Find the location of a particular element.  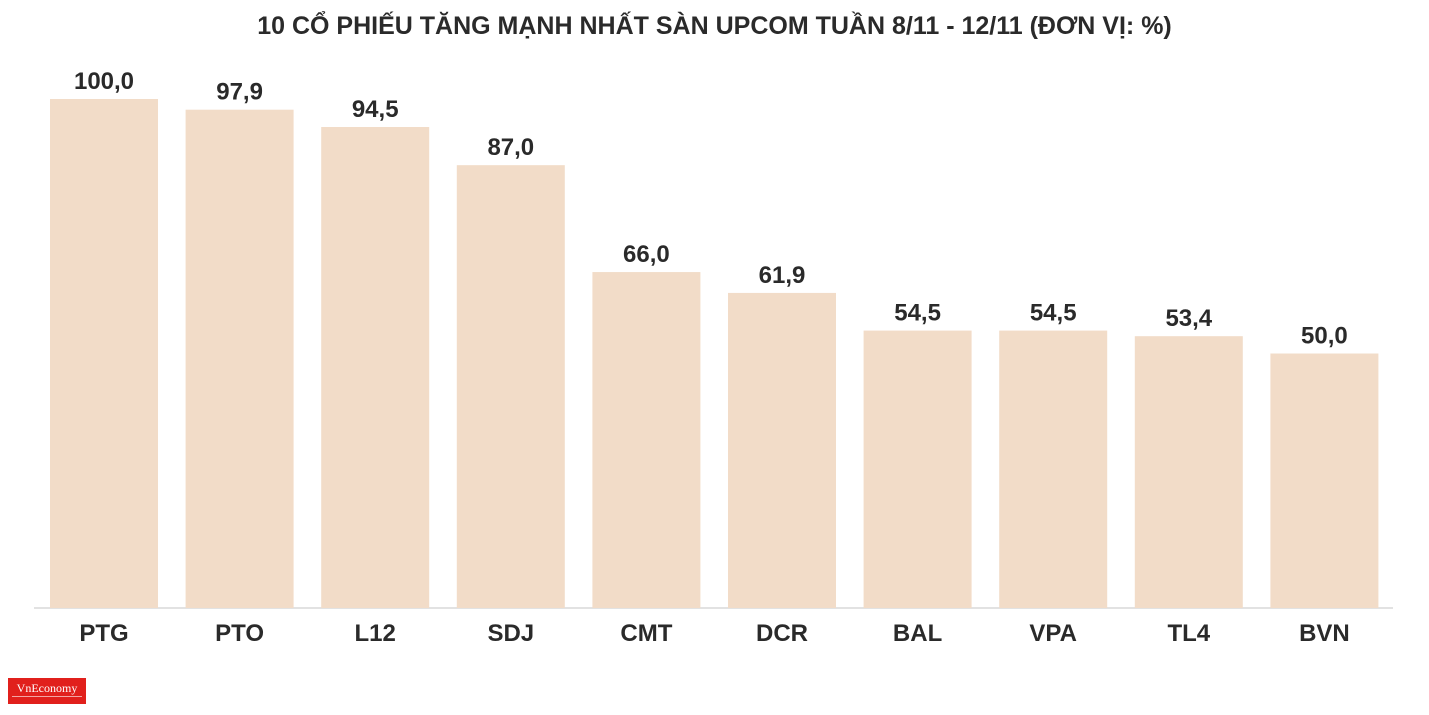

bar-sdj is located at coordinates (510, 387).